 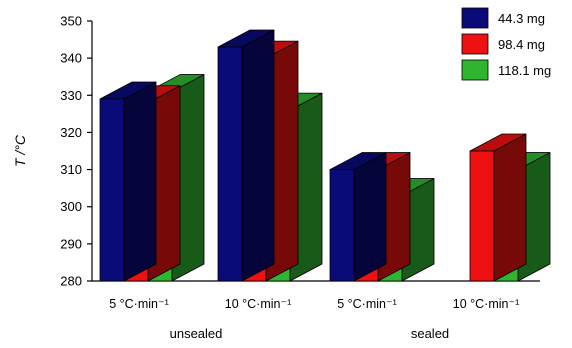 What do you see at coordinates (71, 95) in the screenshot?
I see `y-tick-label: 330` at bounding box center [71, 95].